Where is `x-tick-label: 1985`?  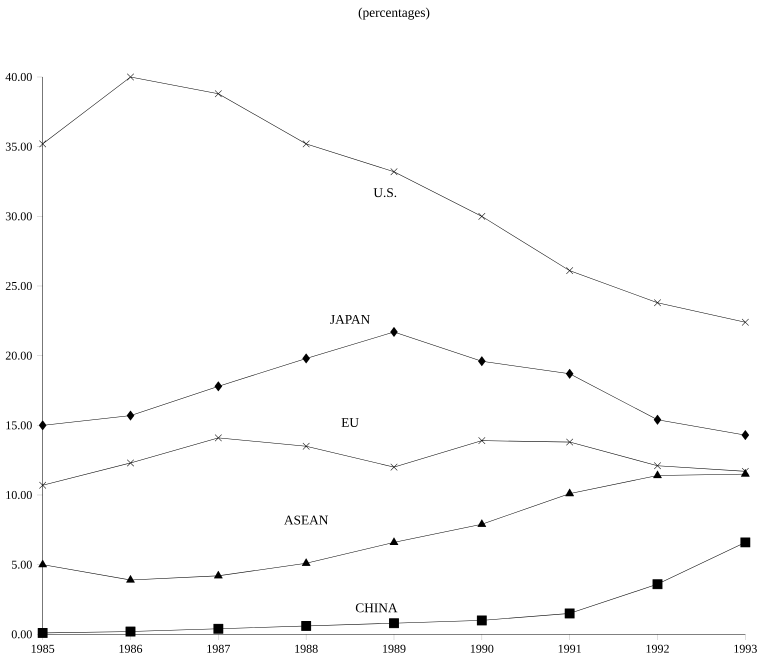
x-tick-label: 1985 is located at coordinates (43, 648).